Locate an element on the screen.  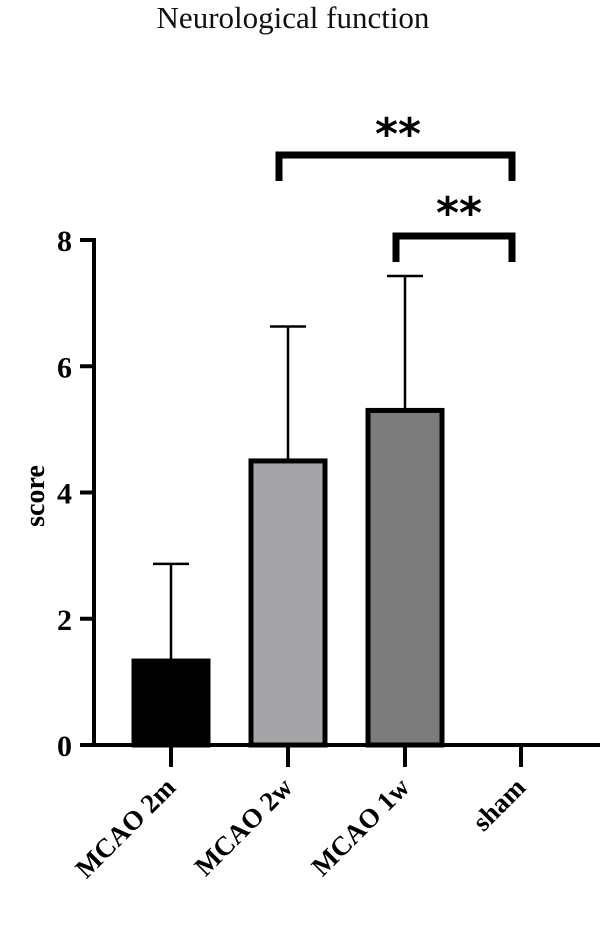
x-tick-label: MCAO 2w is located at coordinates (243, 827).